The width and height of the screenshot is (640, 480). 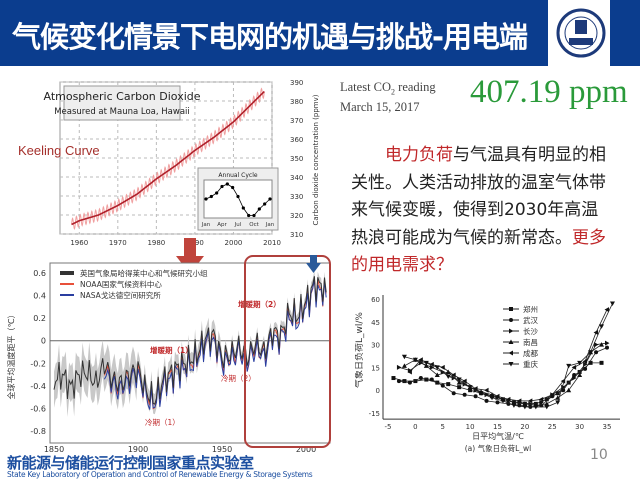 I want to click on temp-ytick: -0.4, so click(x=38, y=386).